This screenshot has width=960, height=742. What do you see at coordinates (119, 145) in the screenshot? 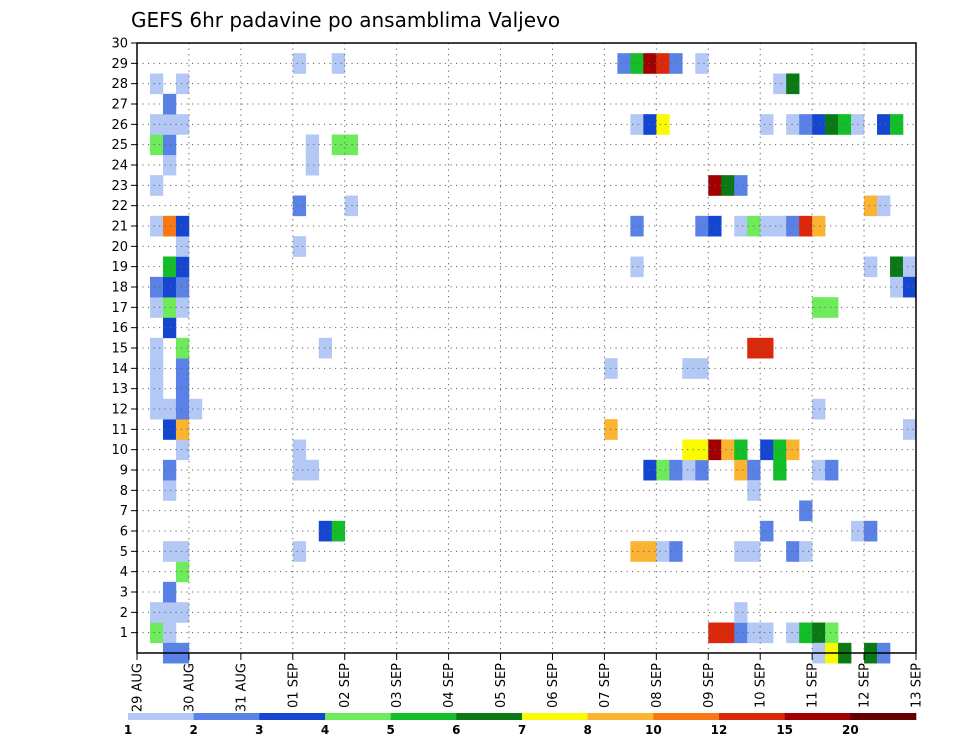
I see `y-tick-label: 25` at bounding box center [119, 145].